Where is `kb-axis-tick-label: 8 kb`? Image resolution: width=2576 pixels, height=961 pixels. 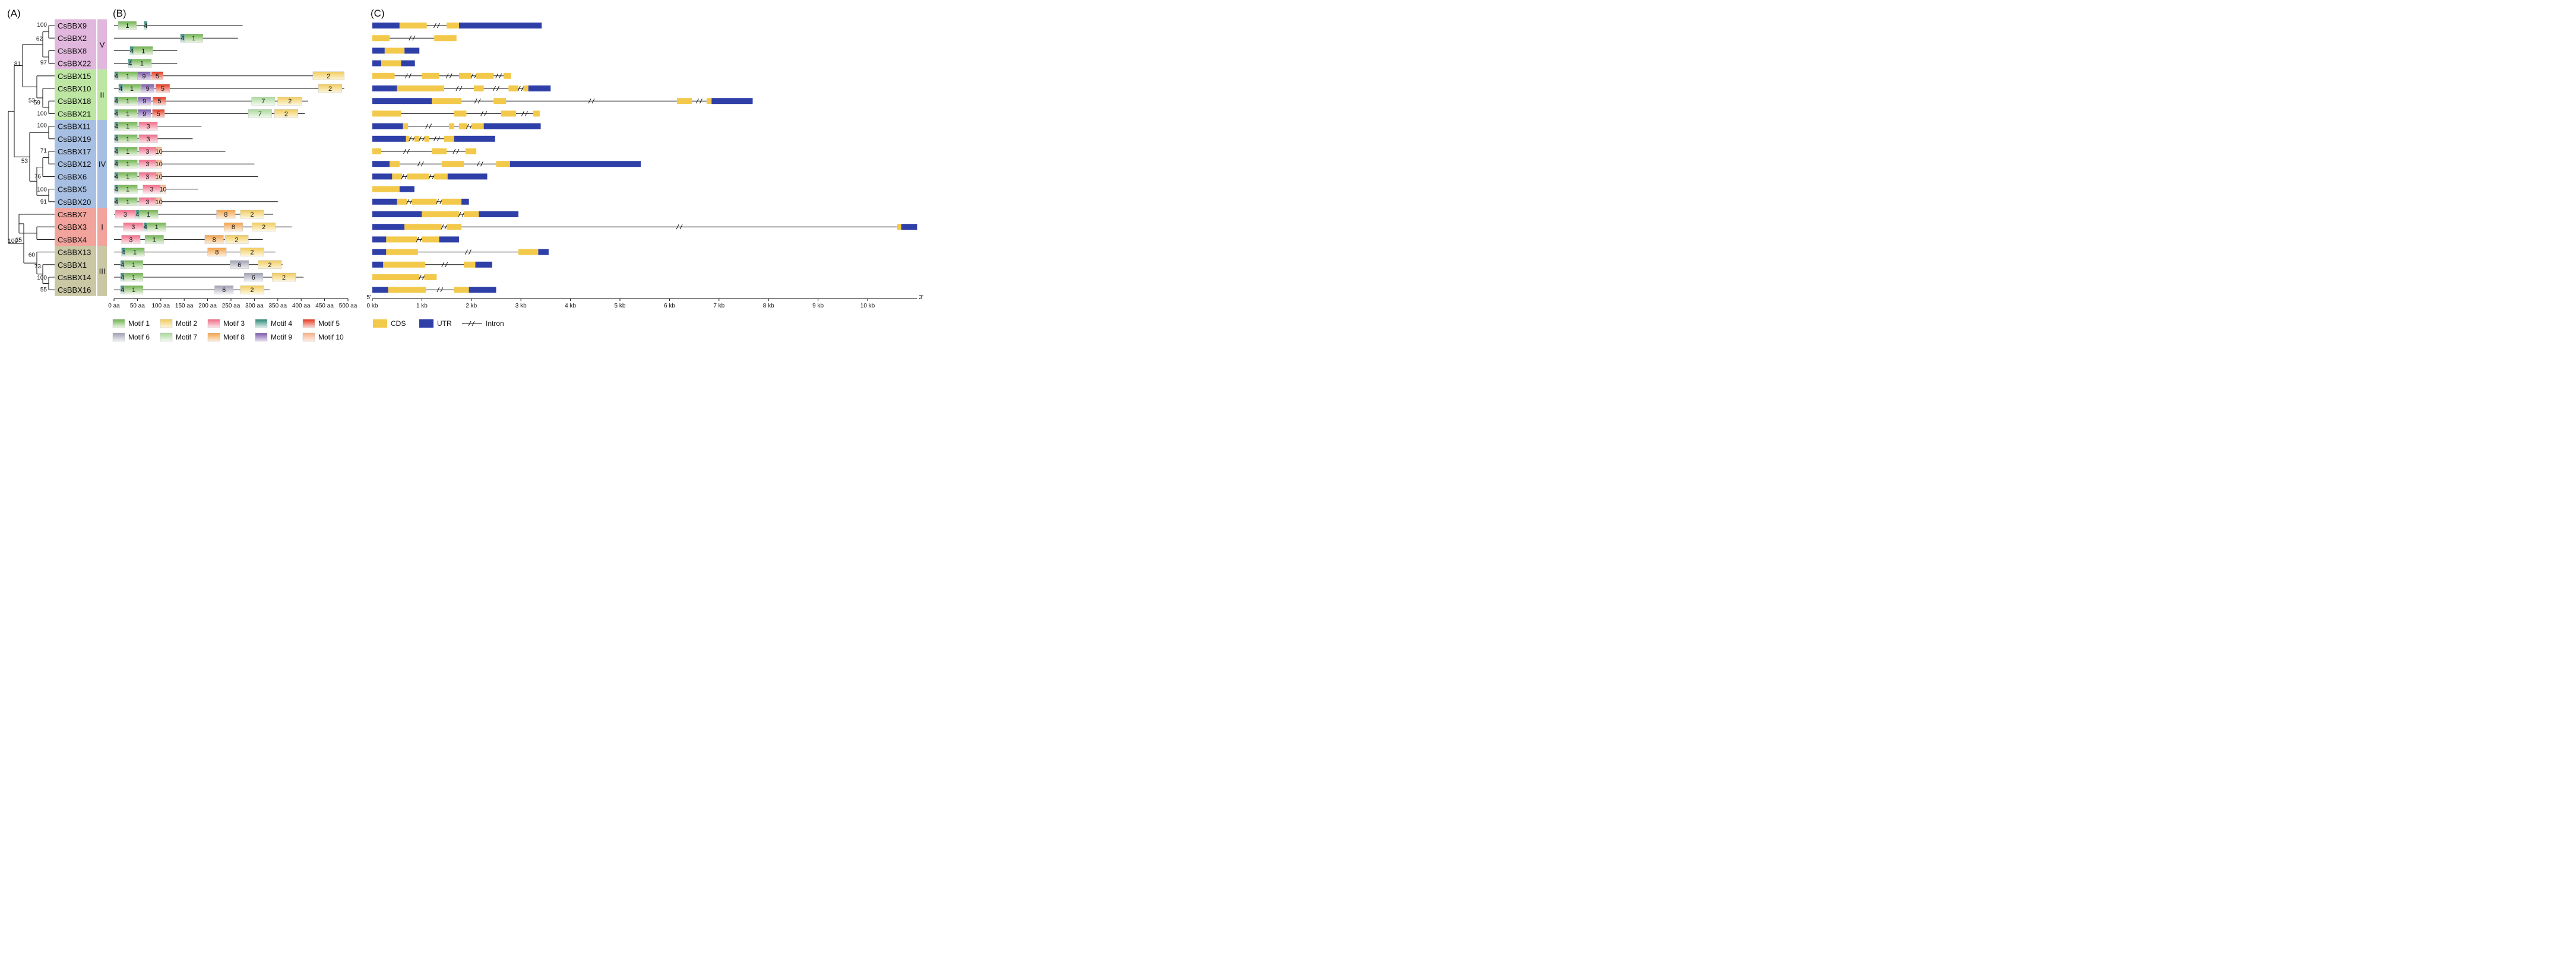
kb-axis-tick-label: 8 kb is located at coordinates (768, 306).